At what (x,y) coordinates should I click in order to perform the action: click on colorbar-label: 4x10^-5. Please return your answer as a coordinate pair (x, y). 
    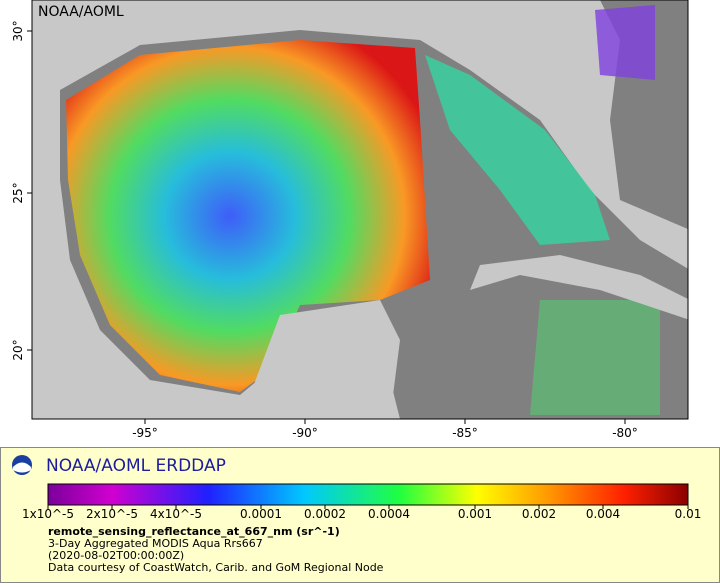
    Looking at the image, I should click on (176, 514).